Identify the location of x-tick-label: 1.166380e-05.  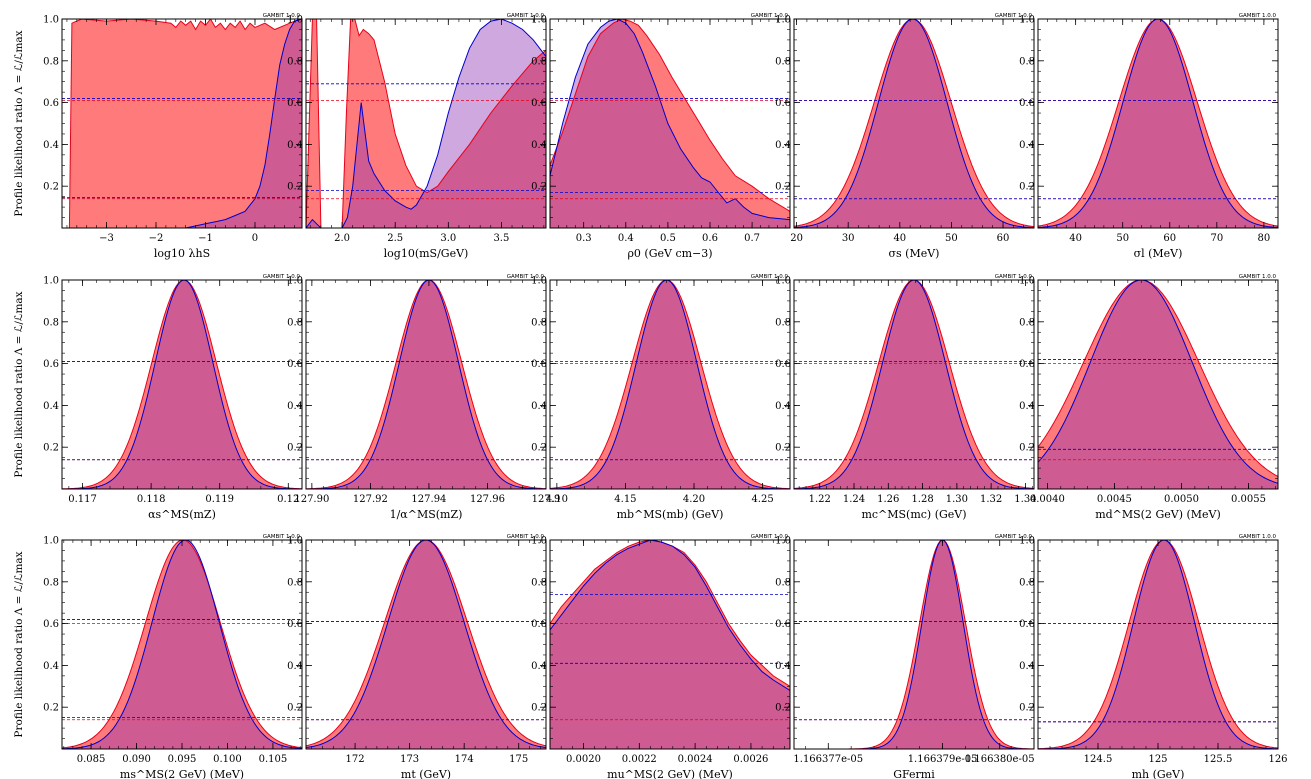
(1000, 759).